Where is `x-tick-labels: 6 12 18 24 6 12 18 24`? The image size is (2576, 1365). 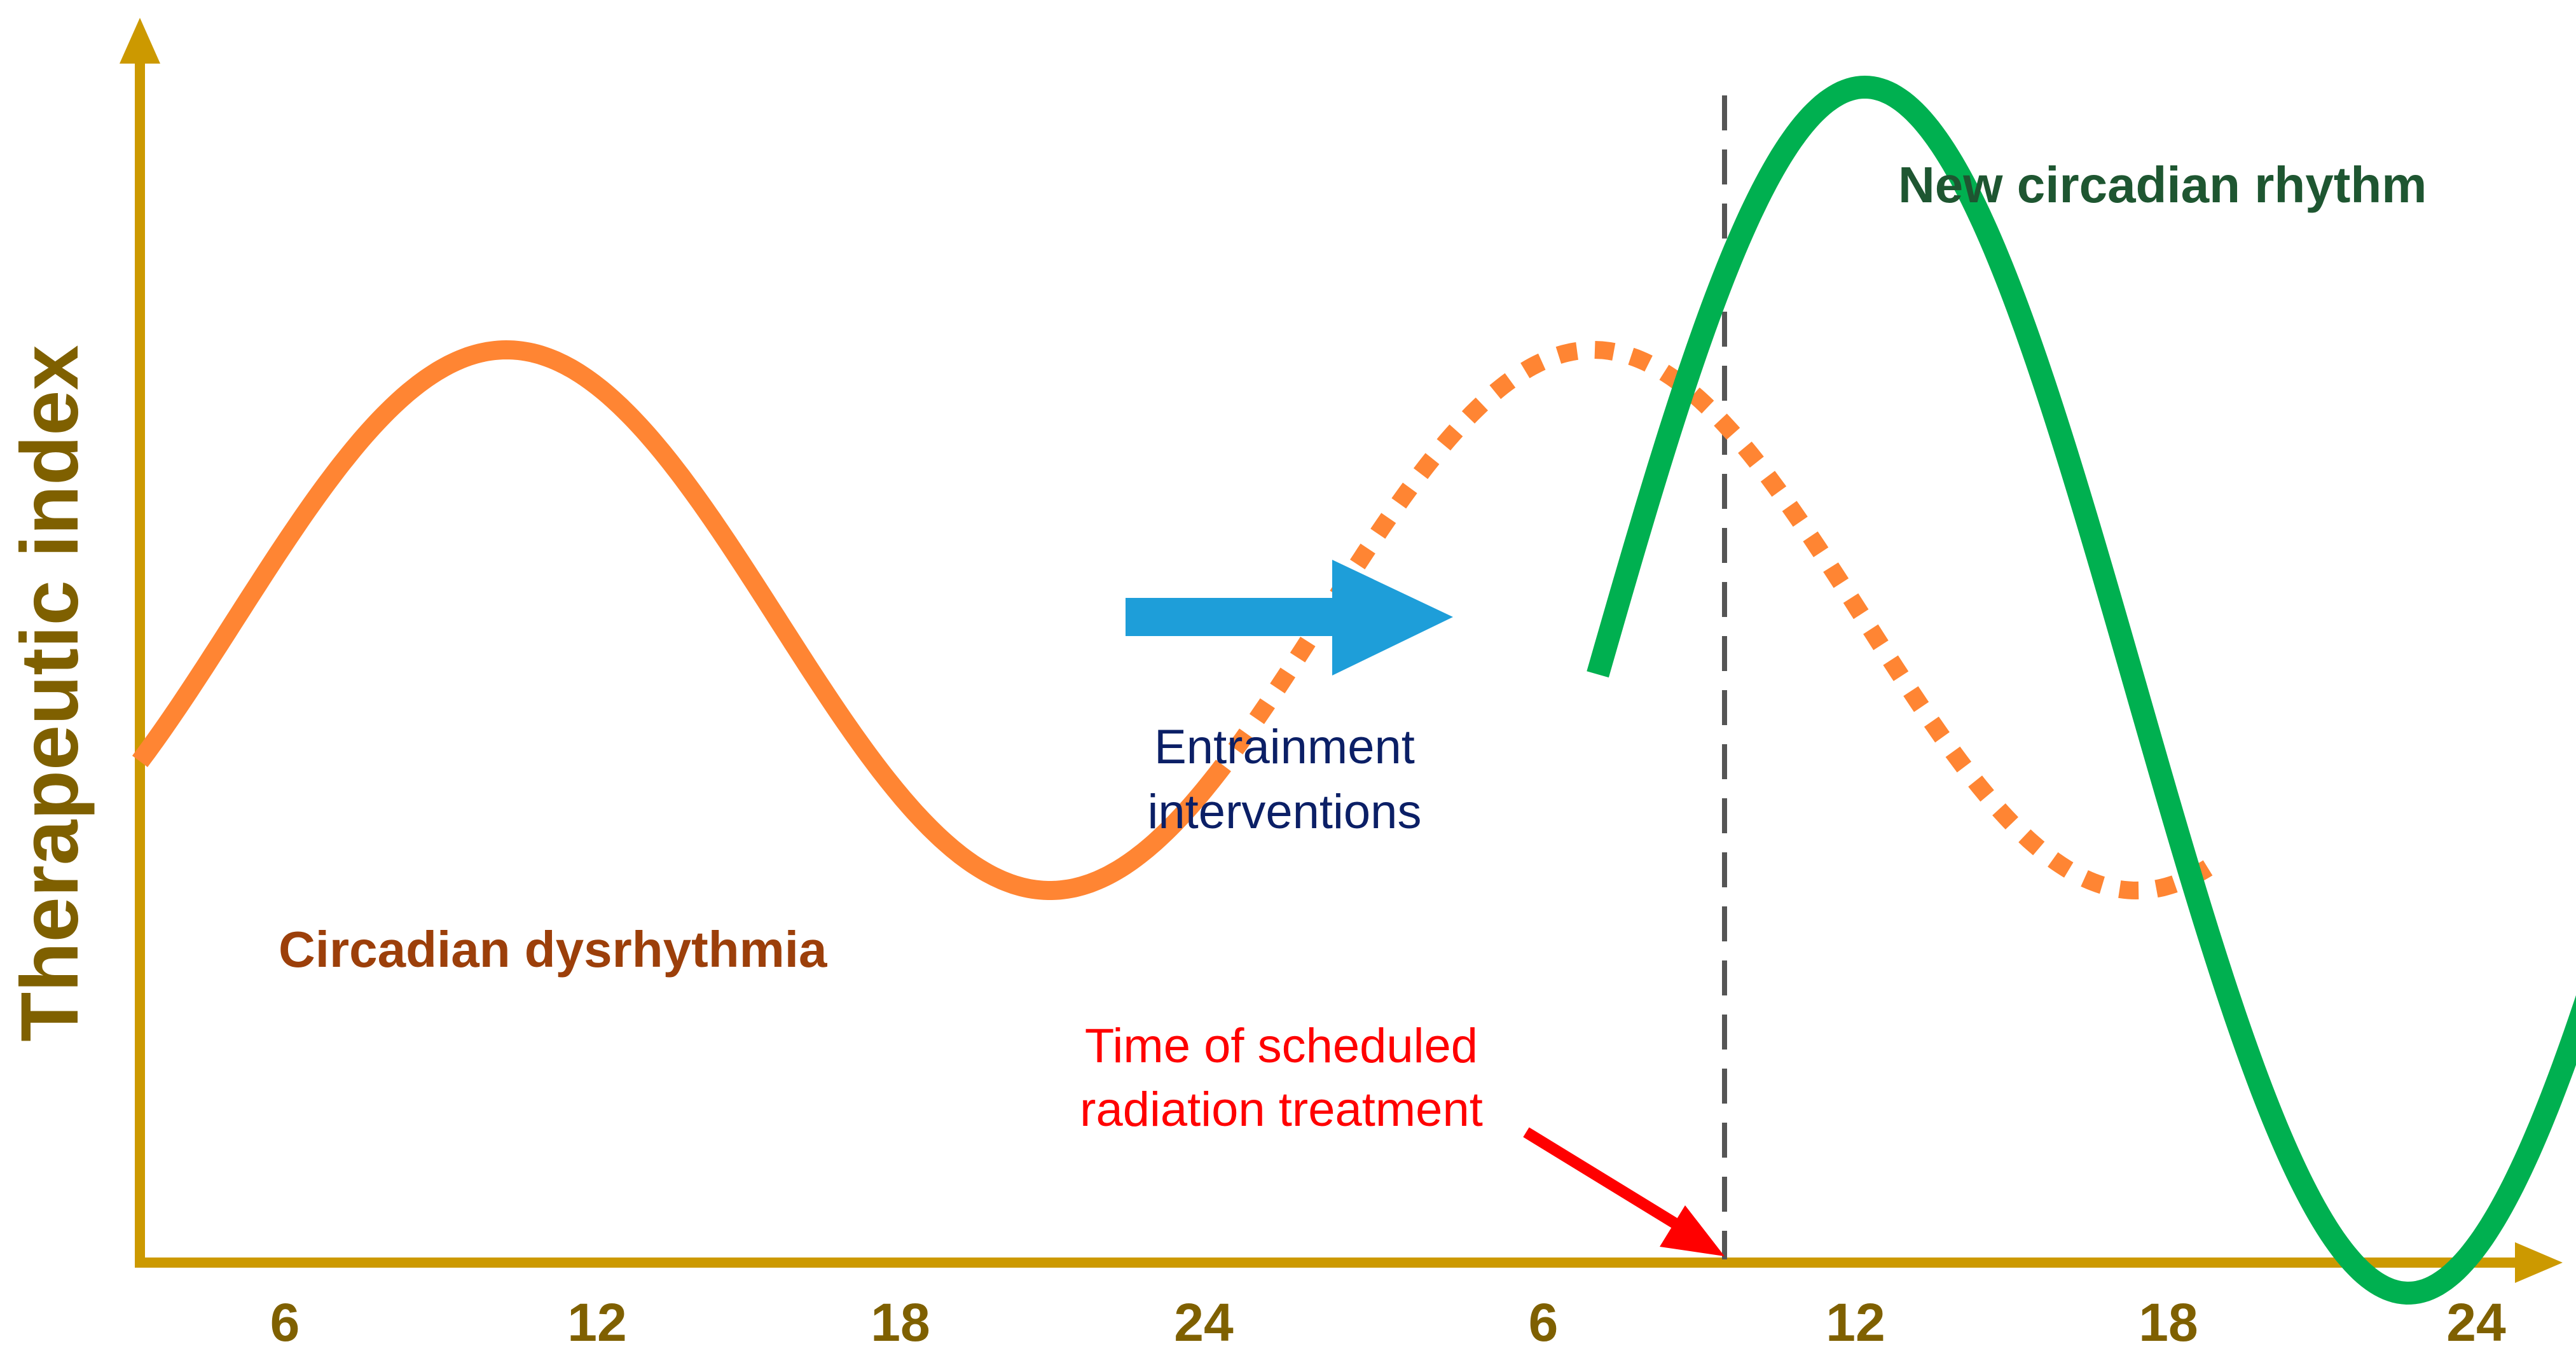 x-tick-labels: 6 12 18 24 6 12 18 24 is located at coordinates (1388, 1322).